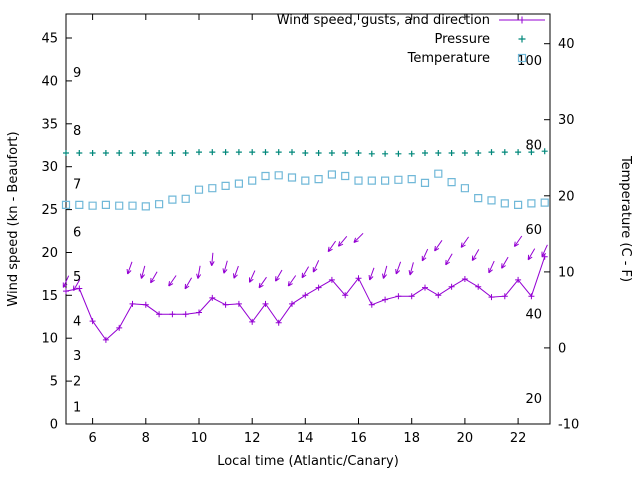 The image size is (640, 480). What do you see at coordinates (49, 39) in the screenshot?
I see `svg-text: 45` at bounding box center [49, 39].